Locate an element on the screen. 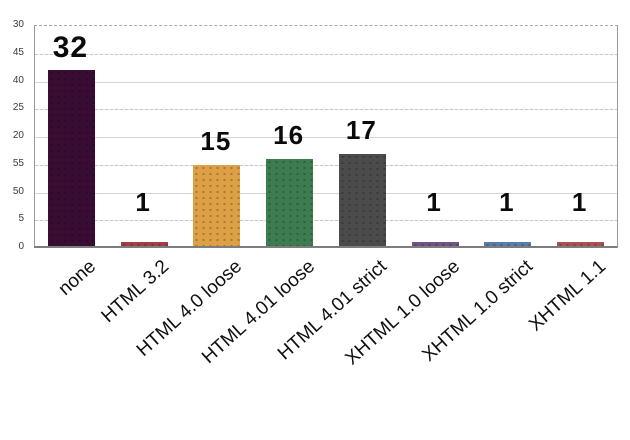  bar-HTML 3.2 is located at coordinates (144, 245).